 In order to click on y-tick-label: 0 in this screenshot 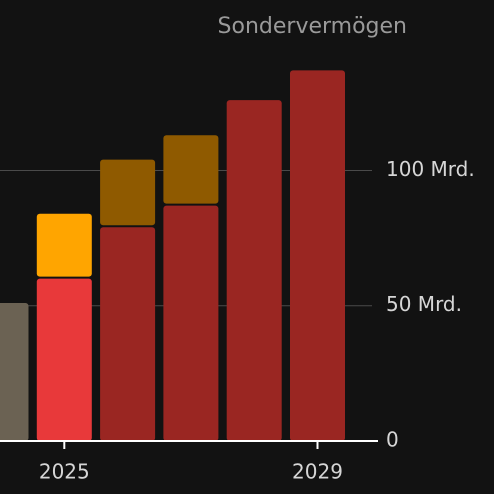, I will do `click(392, 440)`.